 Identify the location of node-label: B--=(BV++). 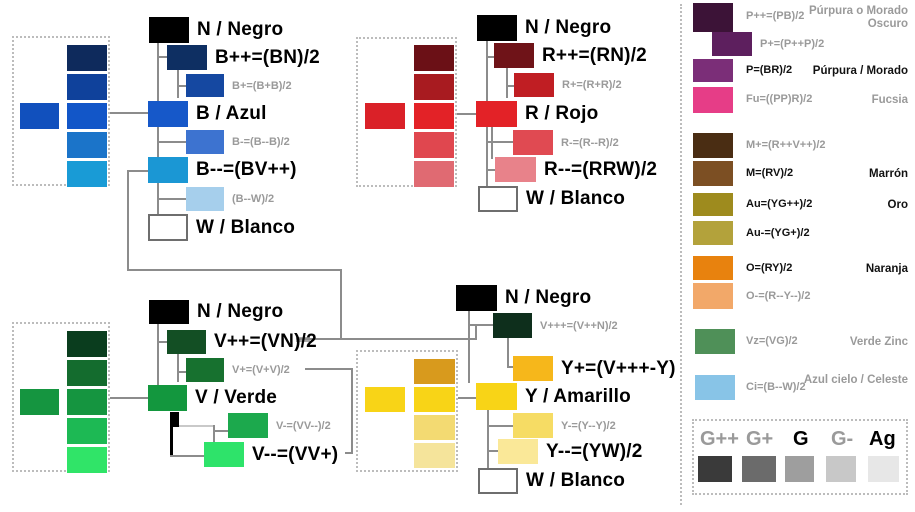
(246, 169).